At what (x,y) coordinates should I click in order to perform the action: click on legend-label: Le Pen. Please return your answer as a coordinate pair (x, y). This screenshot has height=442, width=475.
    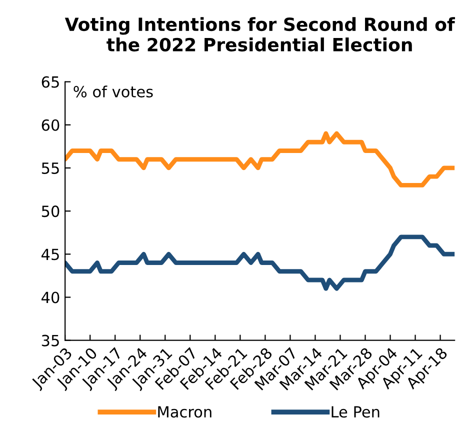
    Looking at the image, I should click on (356, 412).